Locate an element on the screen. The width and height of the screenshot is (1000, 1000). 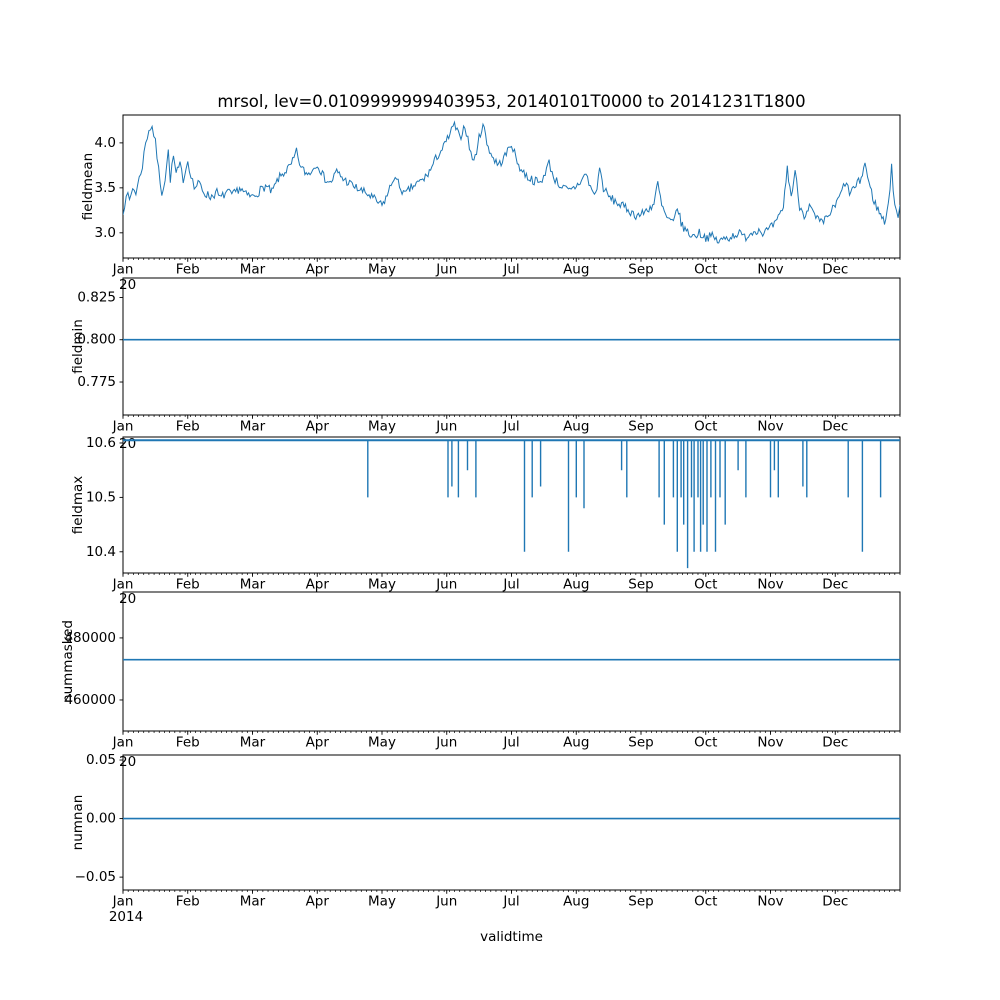
series-fieldmax-spikes is located at coordinates (511, 504).